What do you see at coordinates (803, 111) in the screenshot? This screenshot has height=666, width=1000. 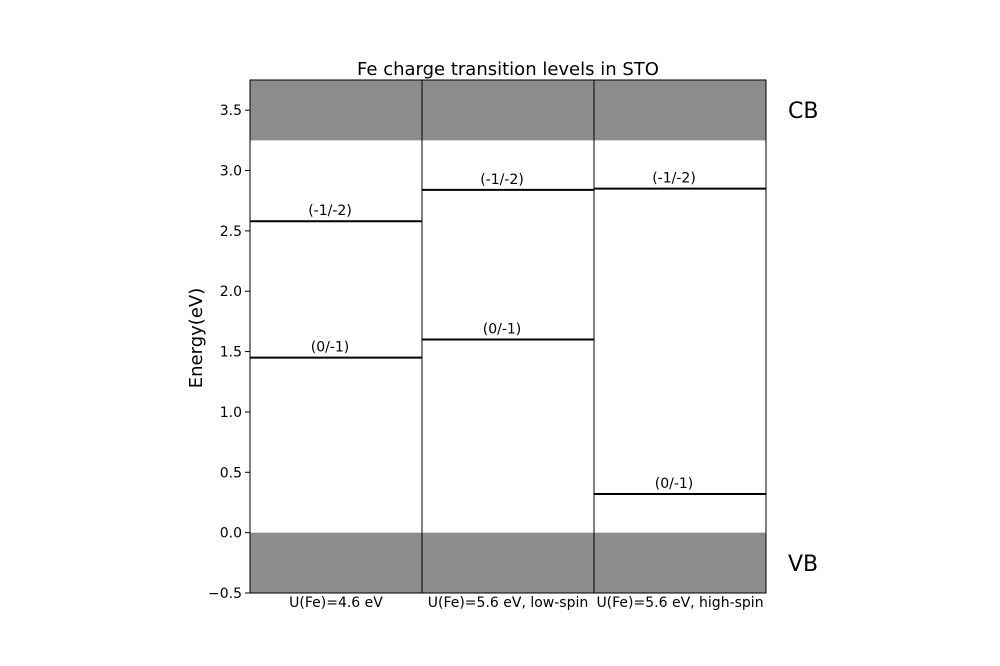 I see `band-label-cb: CB` at bounding box center [803, 111].